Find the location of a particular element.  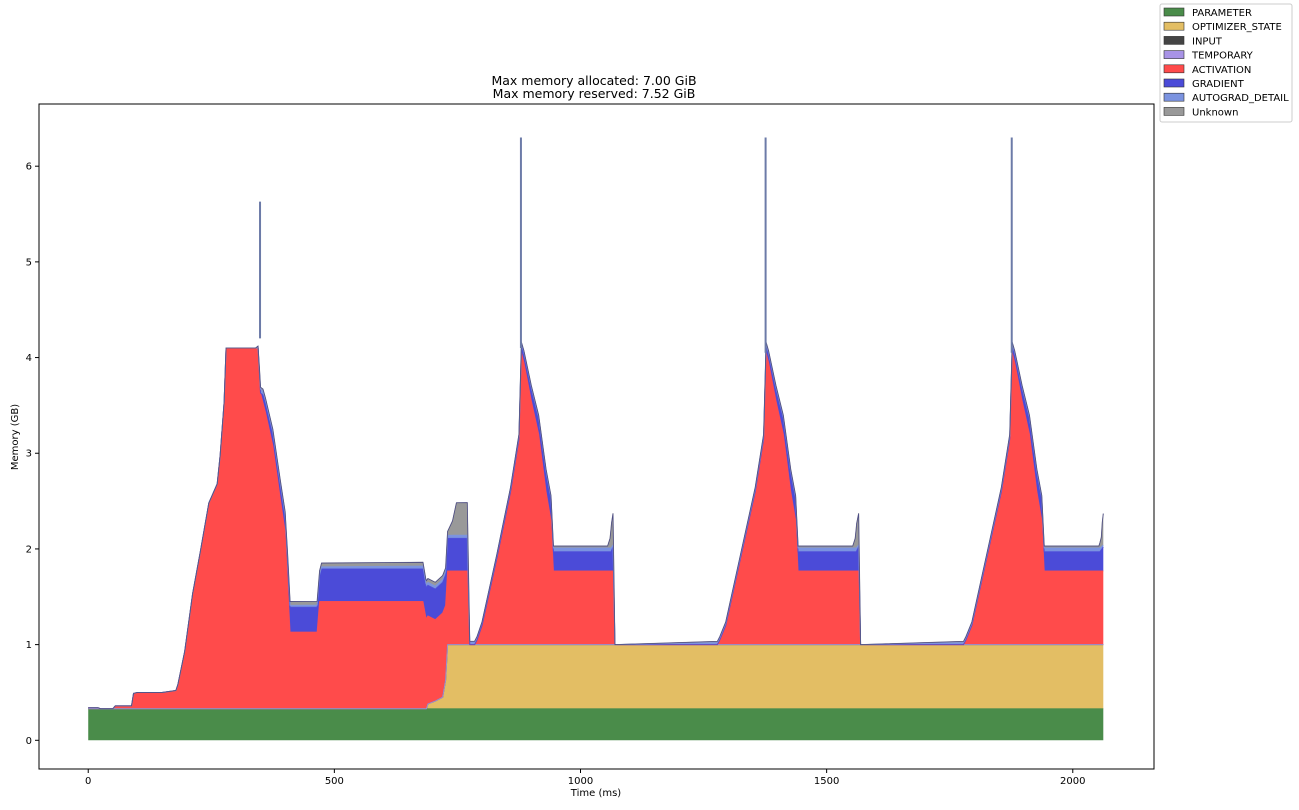

y-tick-label: 1 is located at coordinates (29, 645).